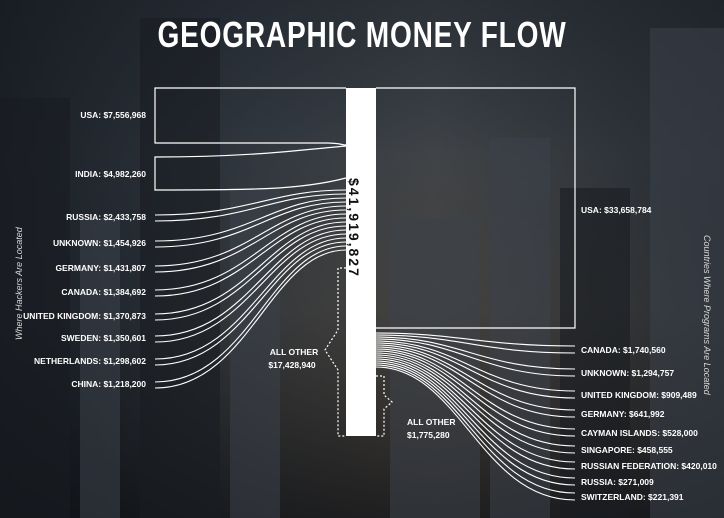  Describe the element at coordinates (384, 406) in the screenshot. I see `target-other-bracket` at that location.